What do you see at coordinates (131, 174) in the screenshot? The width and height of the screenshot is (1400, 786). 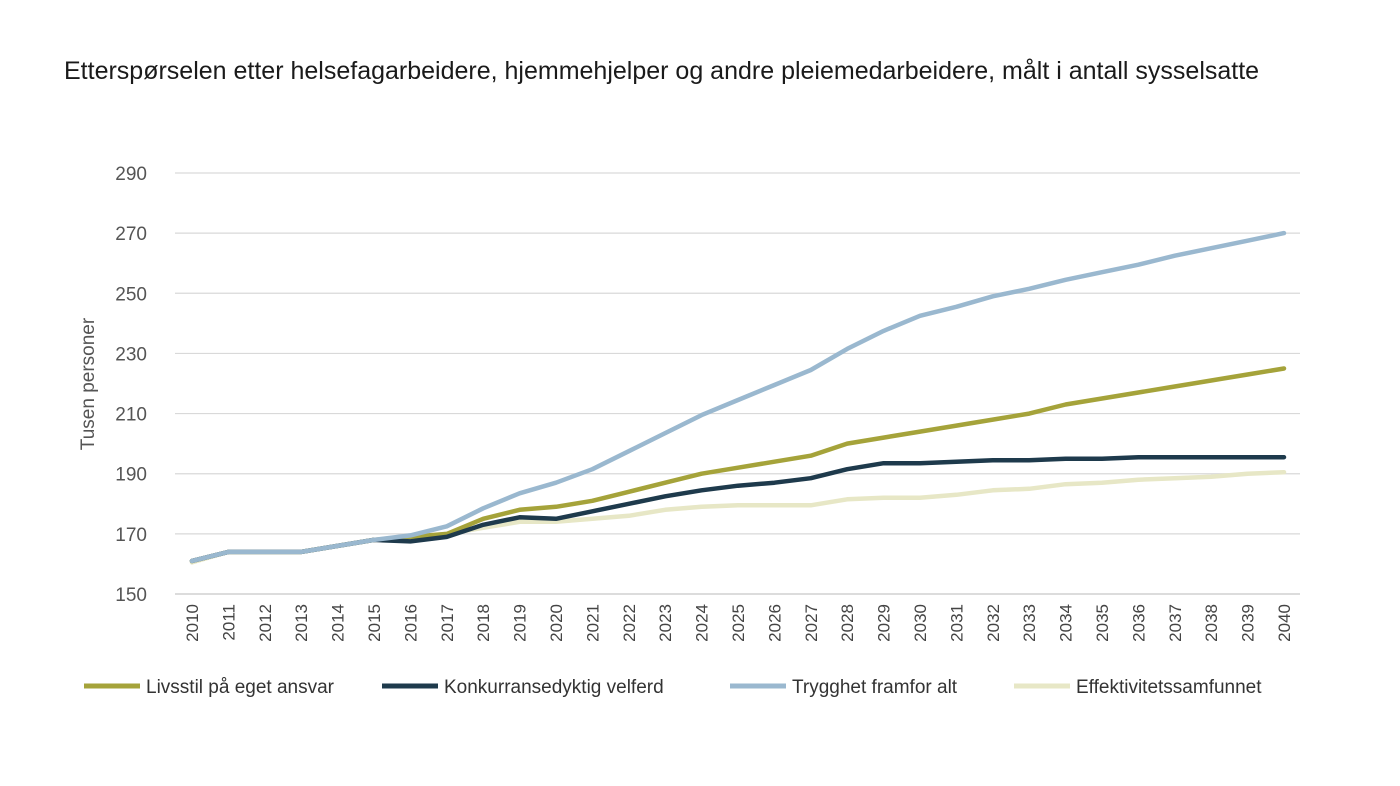 I see `y-tick-label: 290` at bounding box center [131, 174].